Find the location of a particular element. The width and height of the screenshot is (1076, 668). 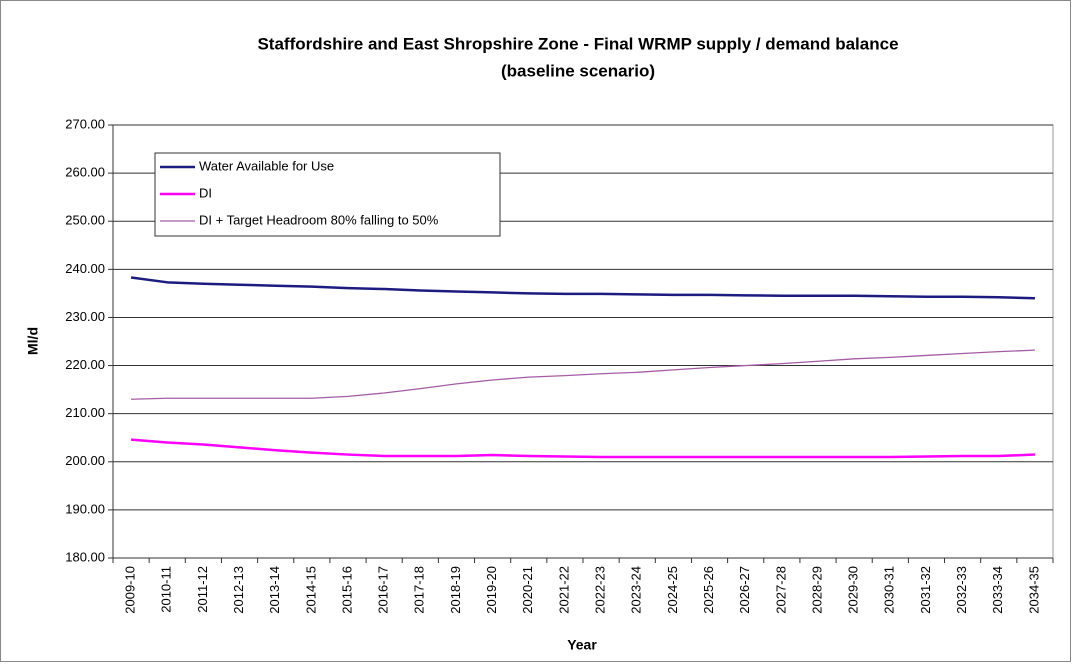

y-tick-label: 190.00 is located at coordinates (85, 508).